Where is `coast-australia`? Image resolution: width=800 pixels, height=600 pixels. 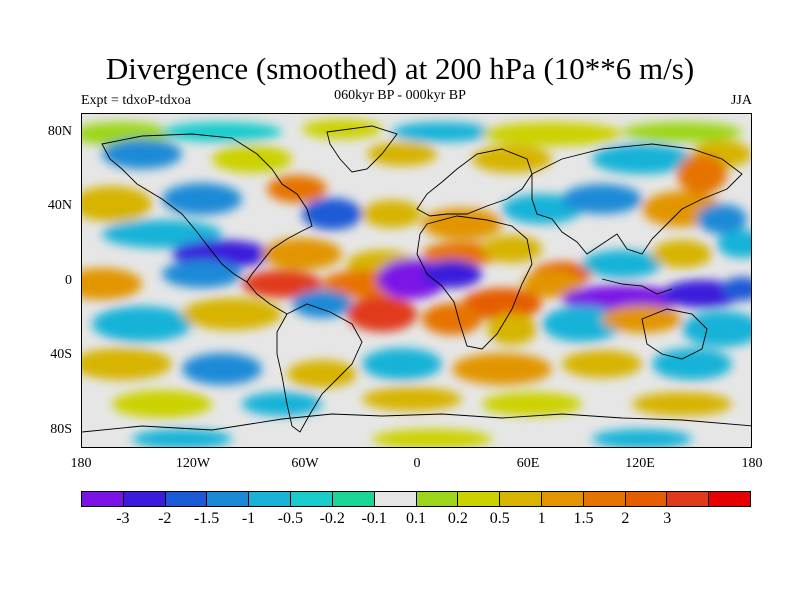
coast-australia is located at coordinates (674, 334).